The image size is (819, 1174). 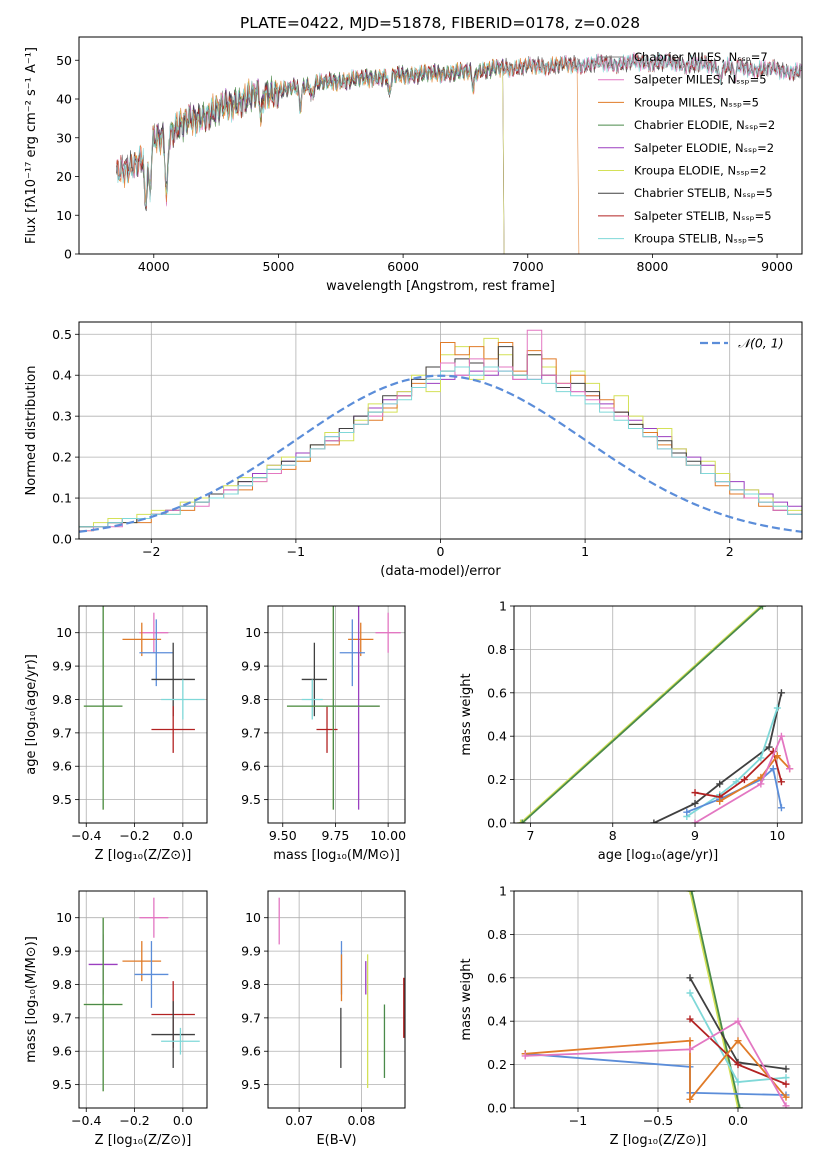 I want to click on x-axis-label: age [log₁₀(age/yr)], so click(x=658, y=855).